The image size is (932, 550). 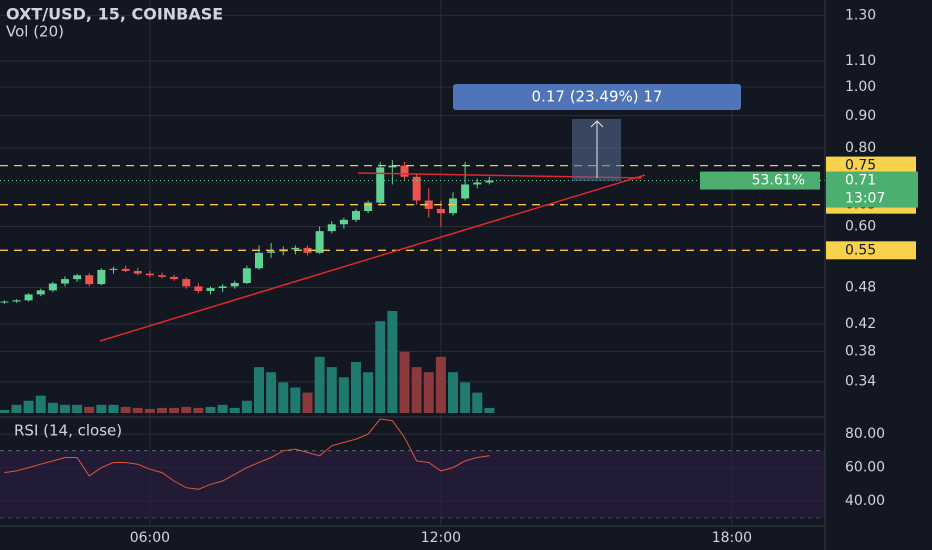 I want to click on y-tick-label: 0.80, so click(x=860, y=148).